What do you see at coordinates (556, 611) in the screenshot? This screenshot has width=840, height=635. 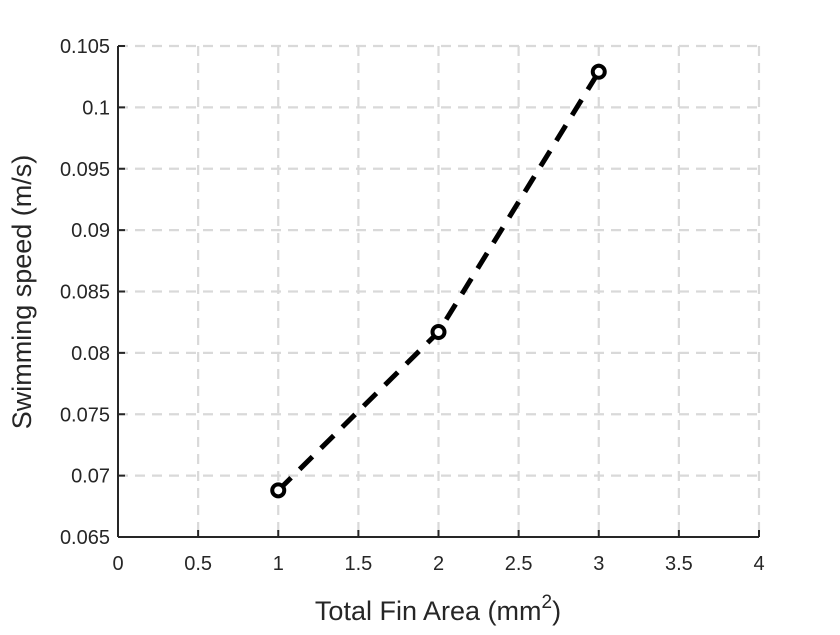 I see `x-axis-title-suffix: )` at bounding box center [556, 611].